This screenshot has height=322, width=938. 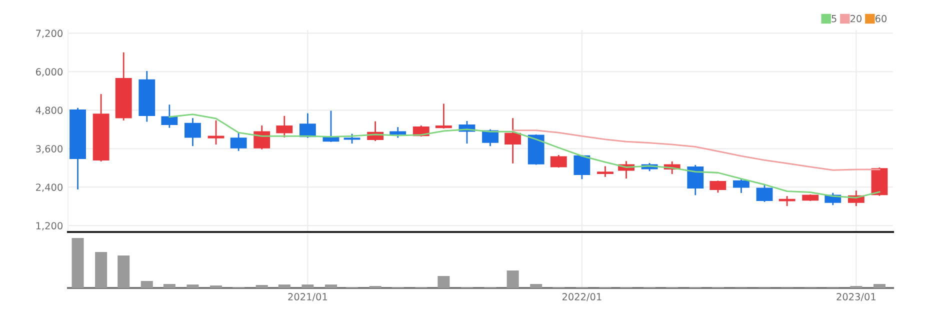 I want to click on y-tick-label: 7,200, so click(x=49, y=34).